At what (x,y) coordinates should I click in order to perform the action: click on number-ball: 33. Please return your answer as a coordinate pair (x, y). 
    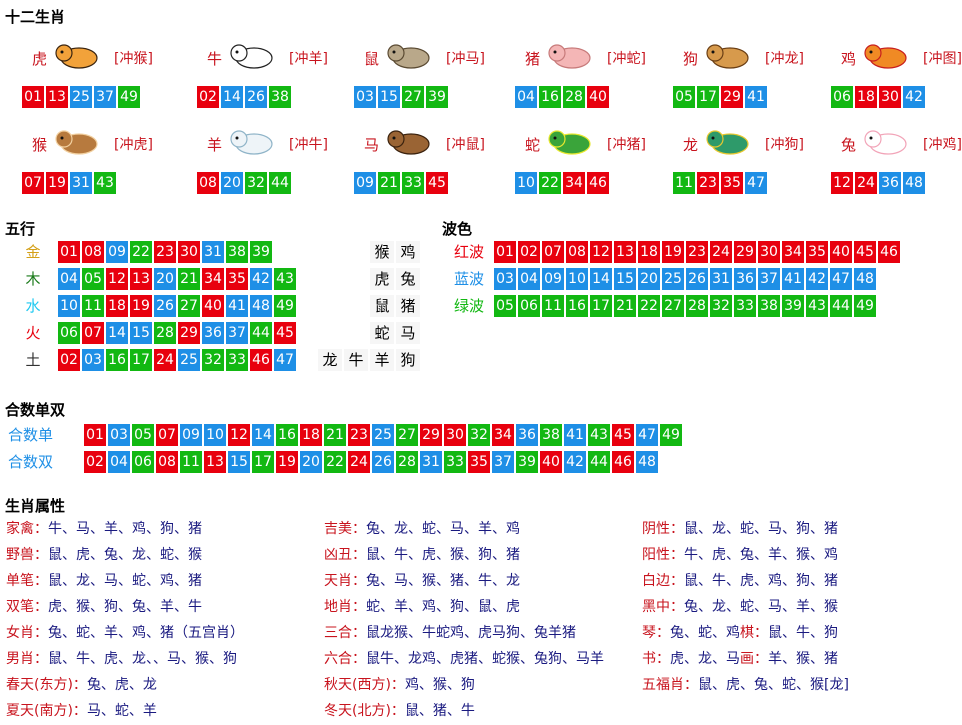
    Looking at the image, I should click on (237, 360).